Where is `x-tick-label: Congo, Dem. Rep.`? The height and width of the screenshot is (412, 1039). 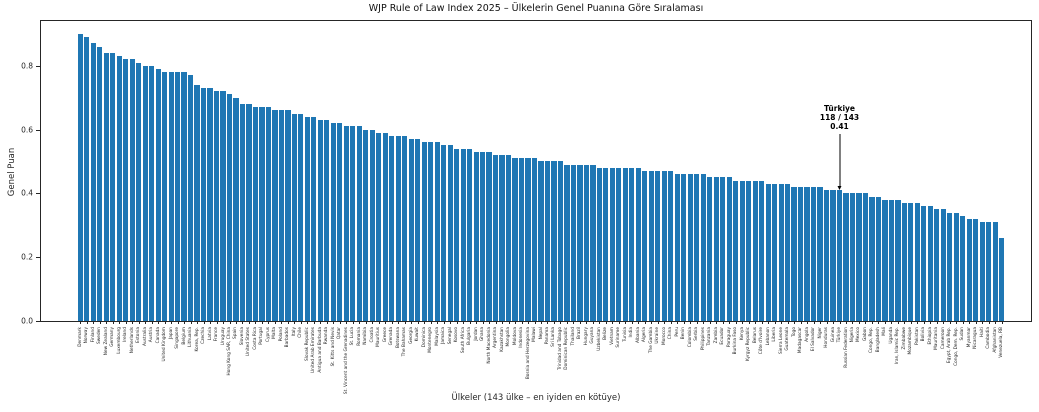
x-tick-label: Congo, Dem. Rep. is located at coordinates (956, 346).